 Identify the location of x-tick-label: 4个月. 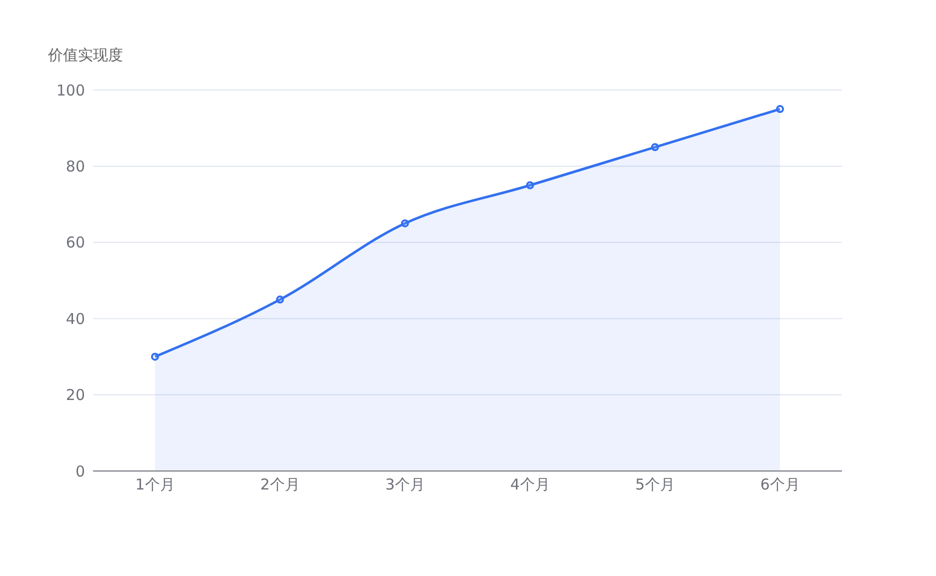
(530, 485).